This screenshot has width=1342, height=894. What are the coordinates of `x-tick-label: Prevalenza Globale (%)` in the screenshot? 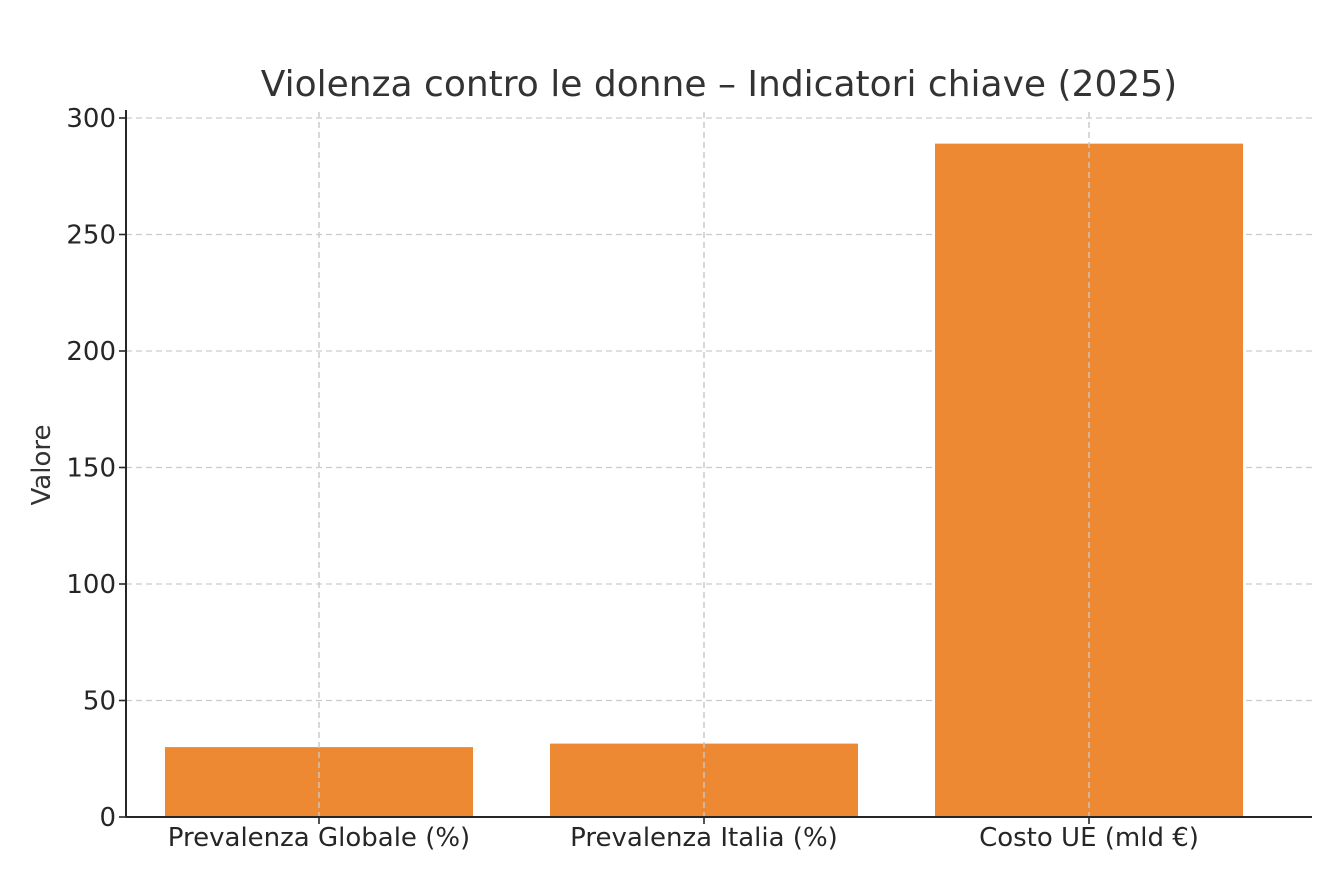 It's located at (319, 838).